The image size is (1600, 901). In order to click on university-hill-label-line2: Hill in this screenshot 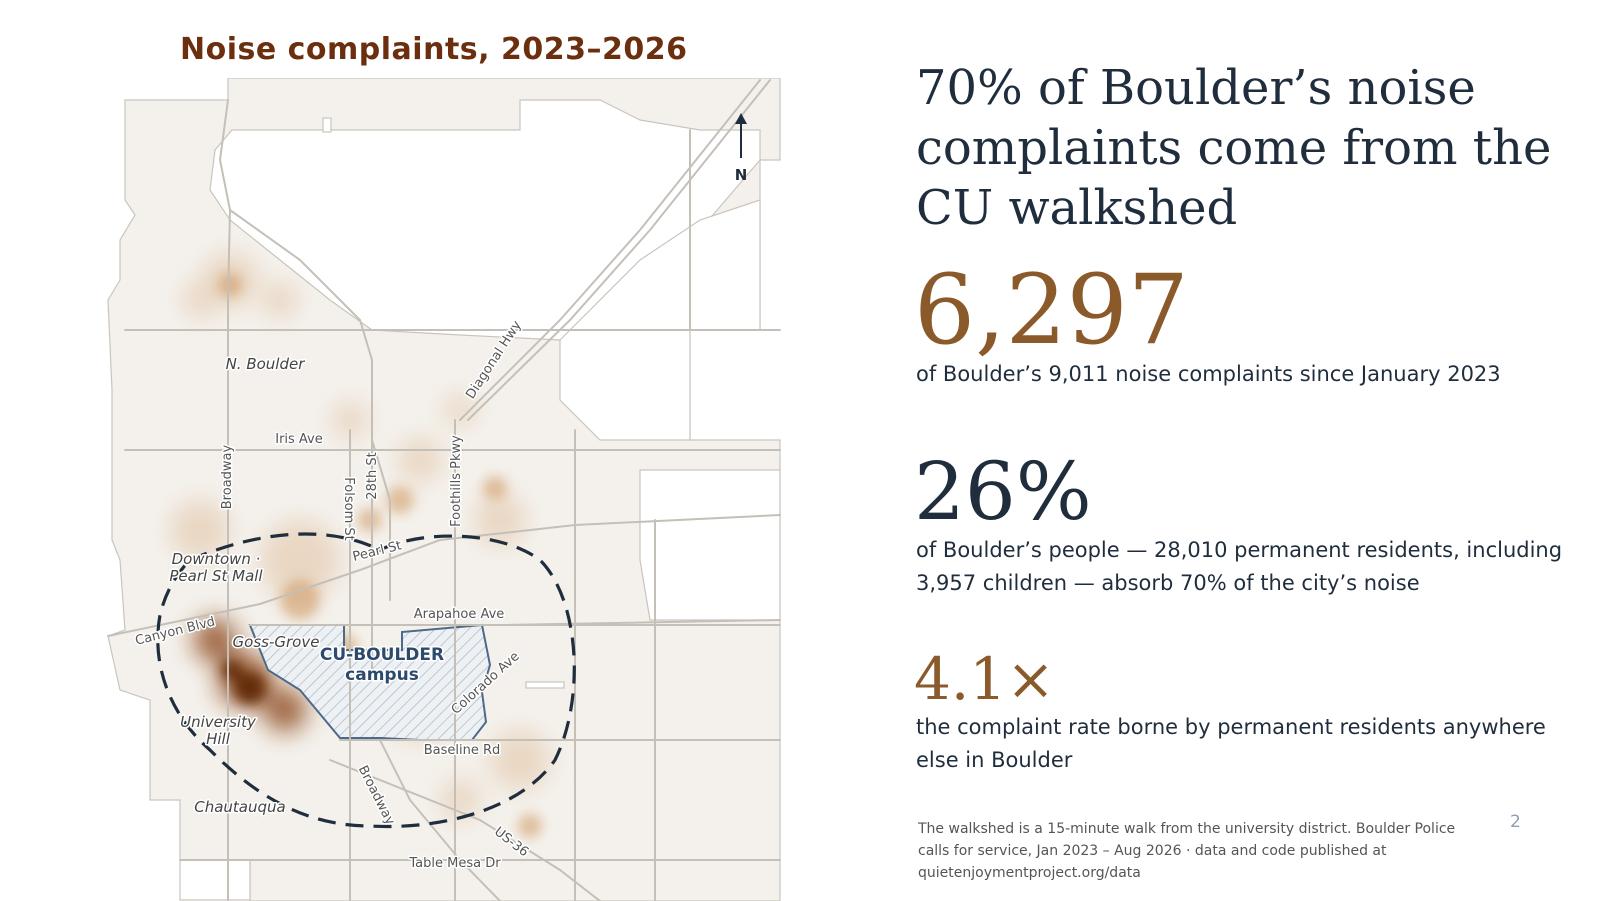, I will do `click(218, 739)`.